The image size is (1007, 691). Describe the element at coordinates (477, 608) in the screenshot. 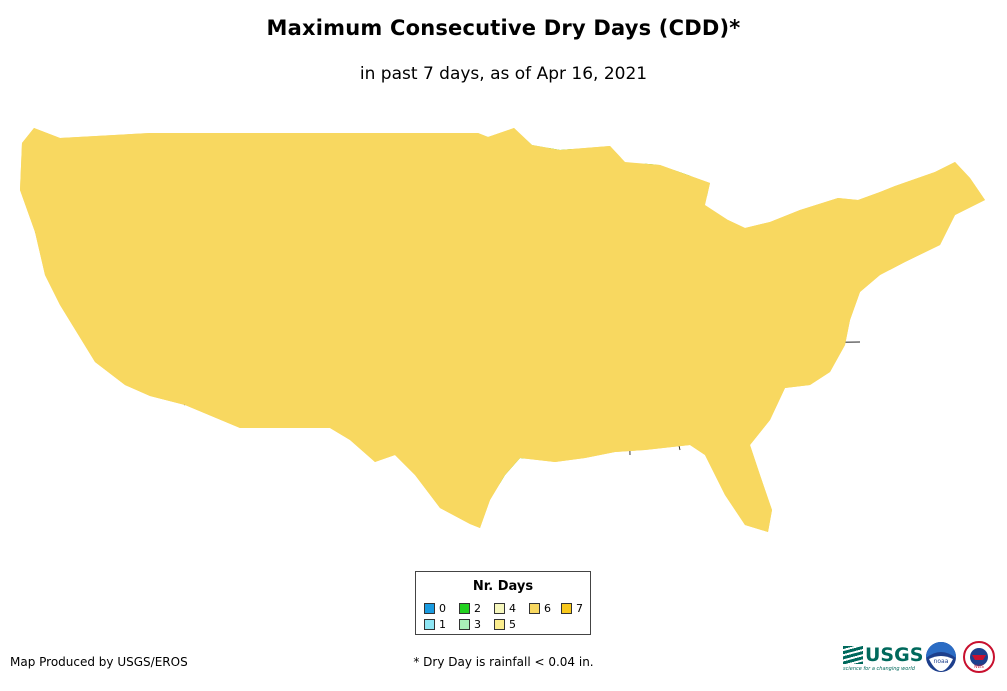

I see `legend-label: 2` at that location.